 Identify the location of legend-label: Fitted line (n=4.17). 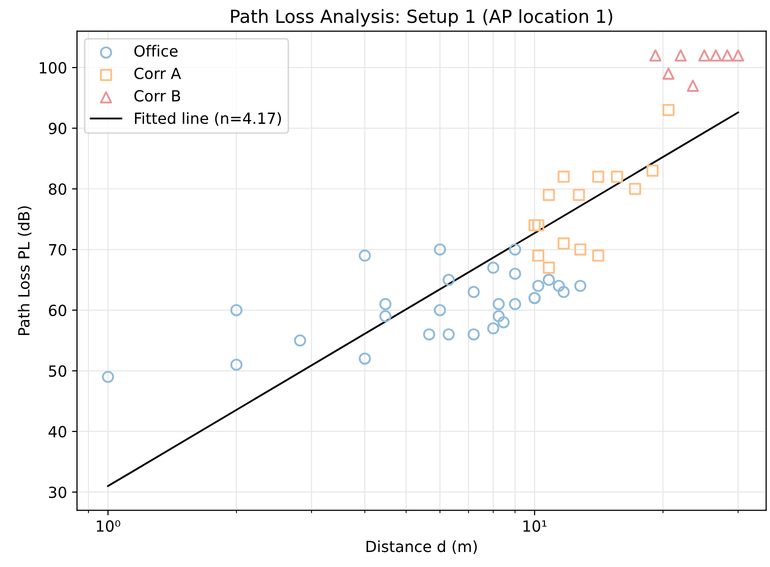
(208, 119).